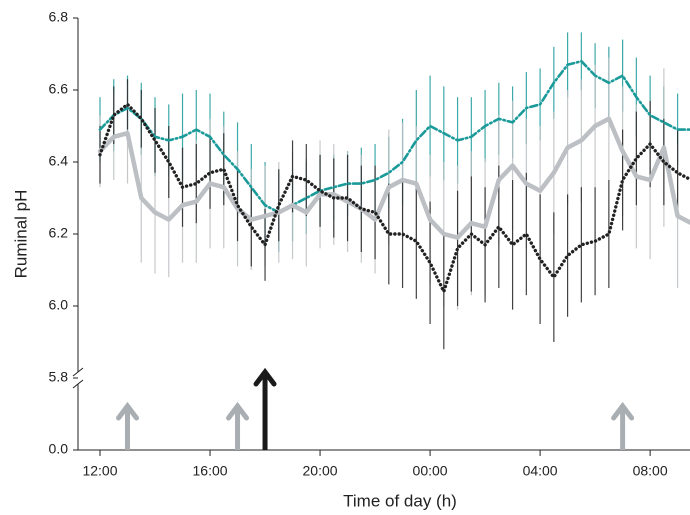 The image size is (690, 515). What do you see at coordinates (430, 471) in the screenshot?
I see `x-tick-label: 00:00` at bounding box center [430, 471].